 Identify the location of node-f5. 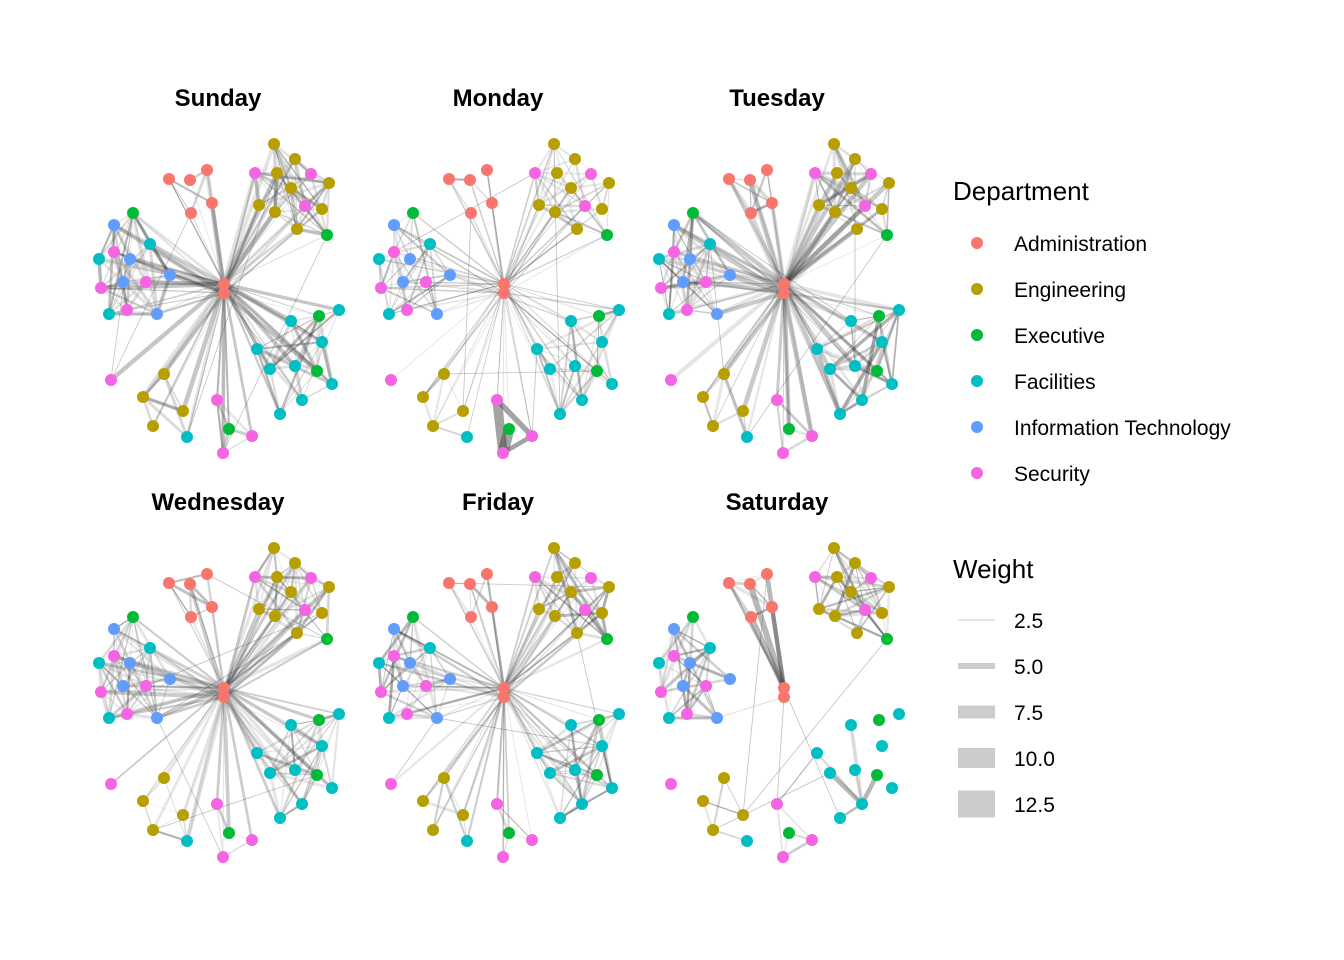
(291, 725).